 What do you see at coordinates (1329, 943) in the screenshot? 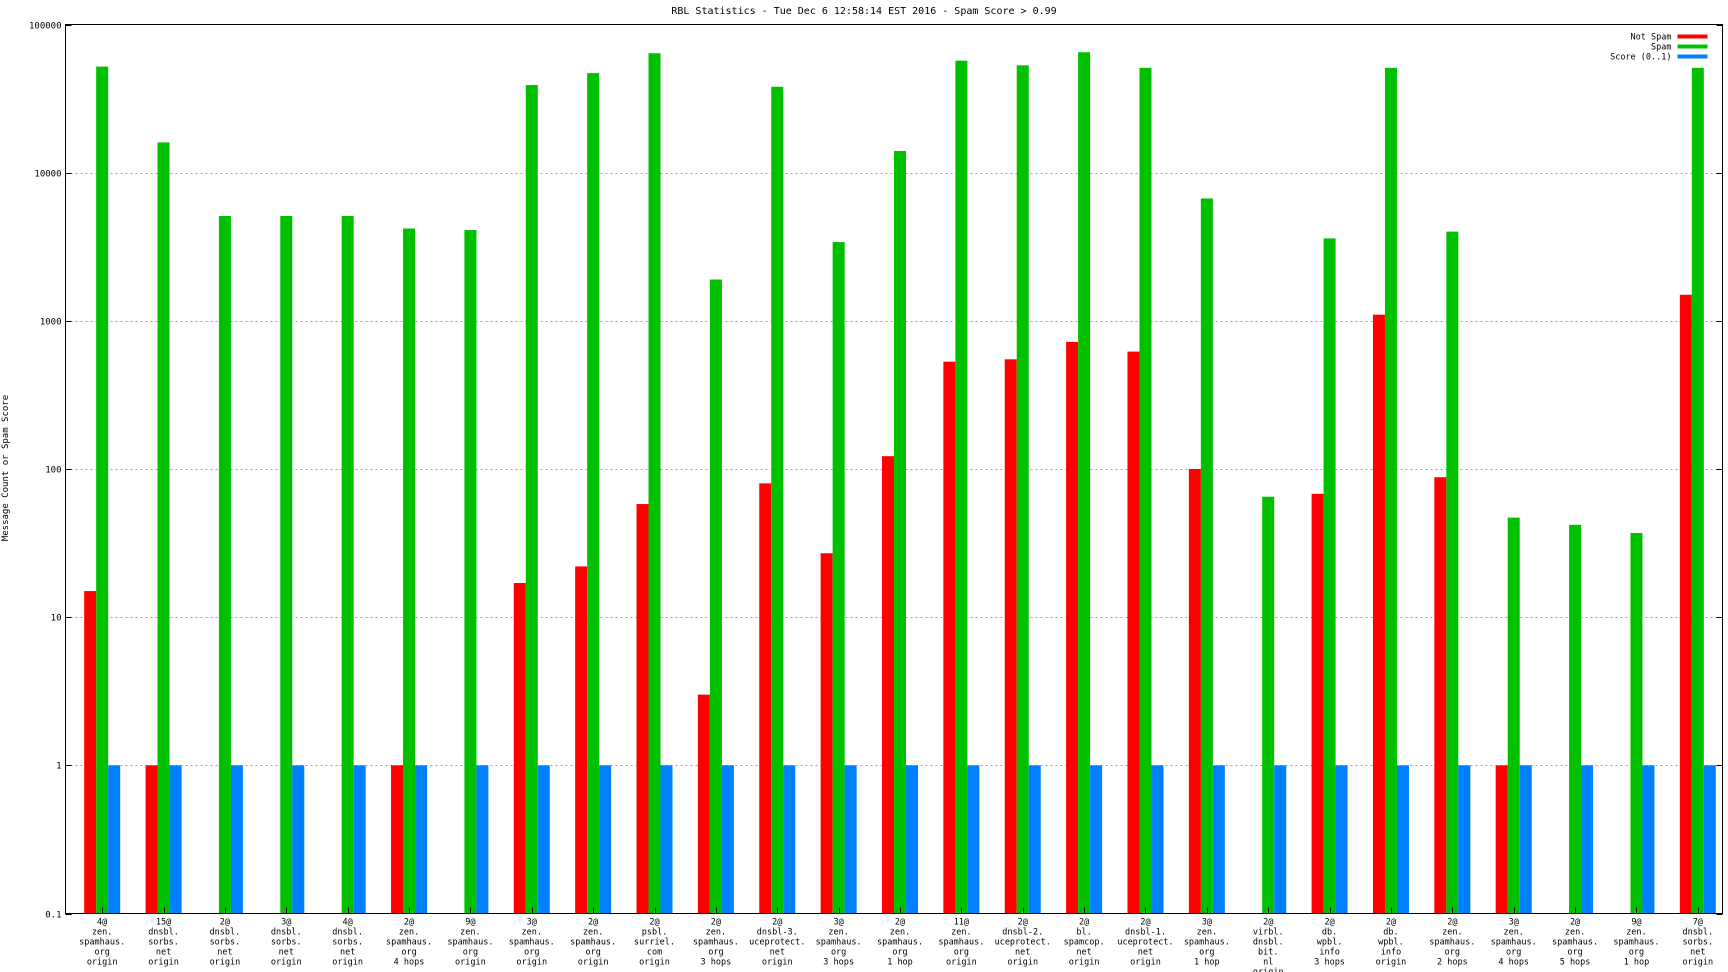
I see `x-category-label: 2@ db. wpbl. info 3 hops` at bounding box center [1329, 943].